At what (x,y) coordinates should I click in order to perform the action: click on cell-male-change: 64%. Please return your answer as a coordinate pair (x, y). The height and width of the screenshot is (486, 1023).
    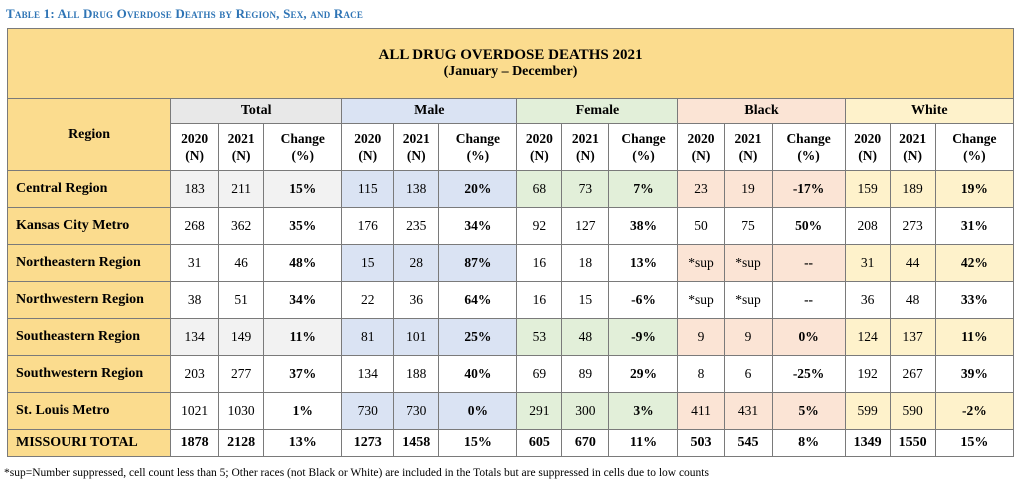
    Looking at the image, I should click on (478, 300).